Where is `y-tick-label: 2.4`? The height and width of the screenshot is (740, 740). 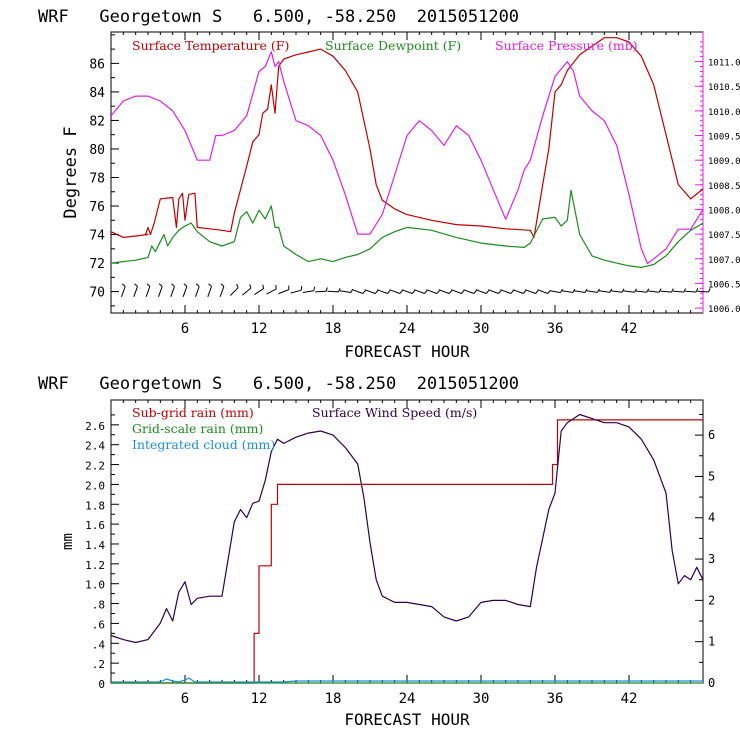
y-tick-label: 2.4 is located at coordinates (95, 446).